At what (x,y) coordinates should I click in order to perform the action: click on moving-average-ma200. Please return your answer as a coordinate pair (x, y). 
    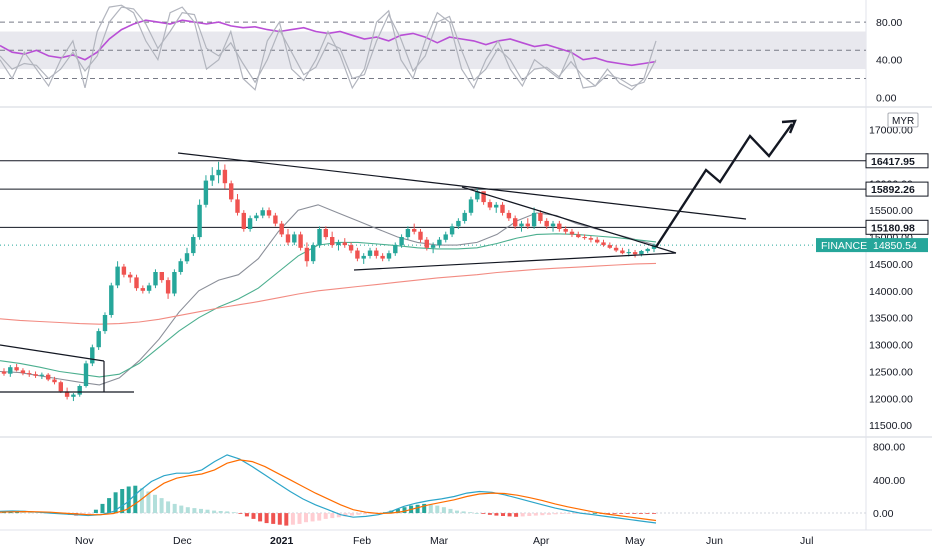
    Looking at the image, I should click on (328, 293).